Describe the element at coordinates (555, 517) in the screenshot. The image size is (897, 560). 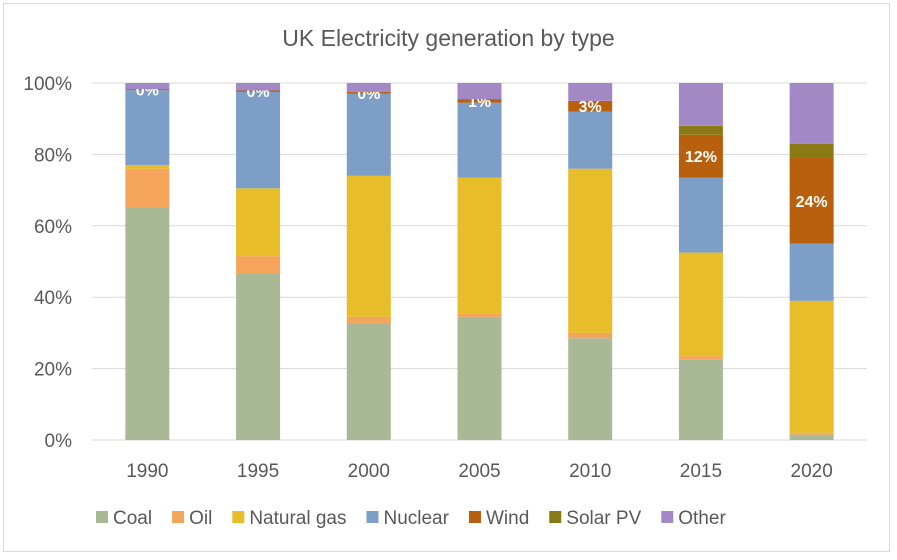
I see `legend-swatch-solar-pv` at that location.